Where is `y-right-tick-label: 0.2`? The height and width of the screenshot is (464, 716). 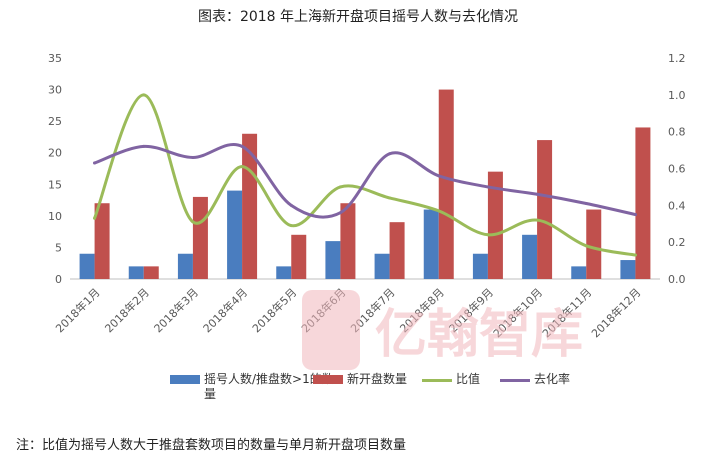
y-right-tick-label: 0.2 is located at coordinates (677, 242).